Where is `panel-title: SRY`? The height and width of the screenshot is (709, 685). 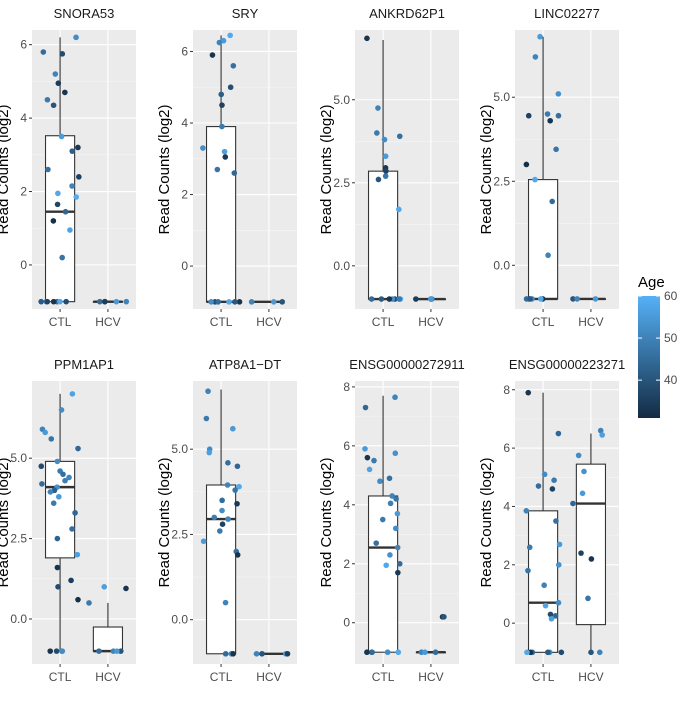
panel-title: SRY is located at coordinates (245, 13).